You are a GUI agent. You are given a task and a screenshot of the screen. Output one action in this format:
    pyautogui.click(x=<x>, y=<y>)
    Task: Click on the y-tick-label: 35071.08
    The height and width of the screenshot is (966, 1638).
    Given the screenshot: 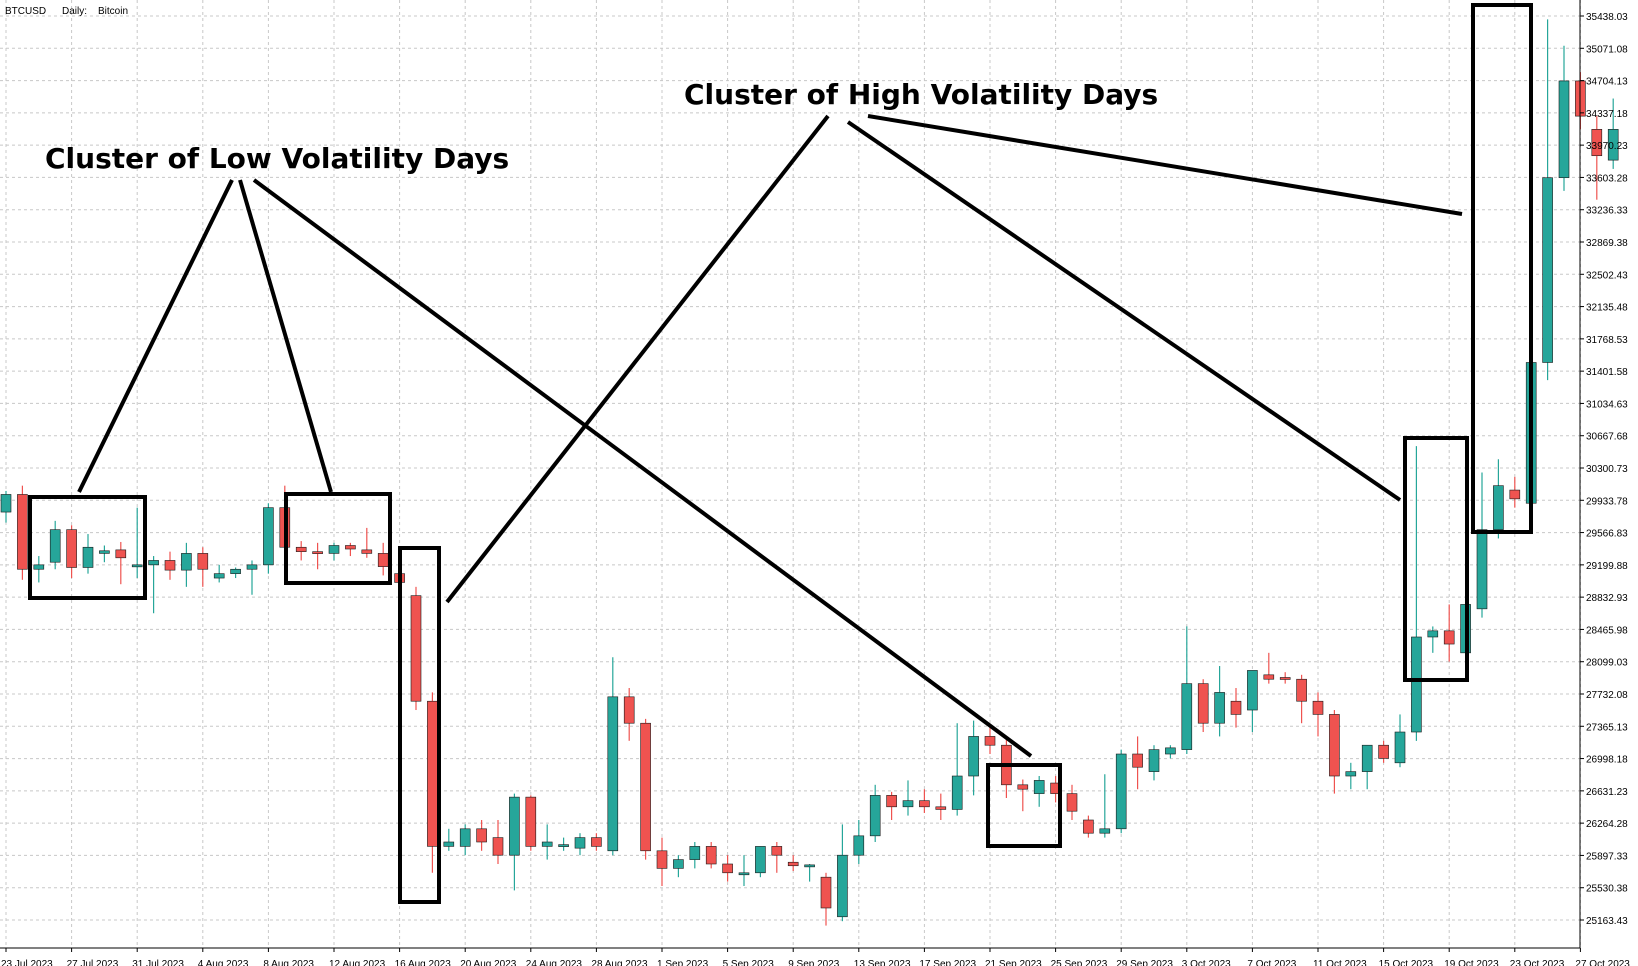 What is the action you would take?
    pyautogui.click(x=1607, y=49)
    